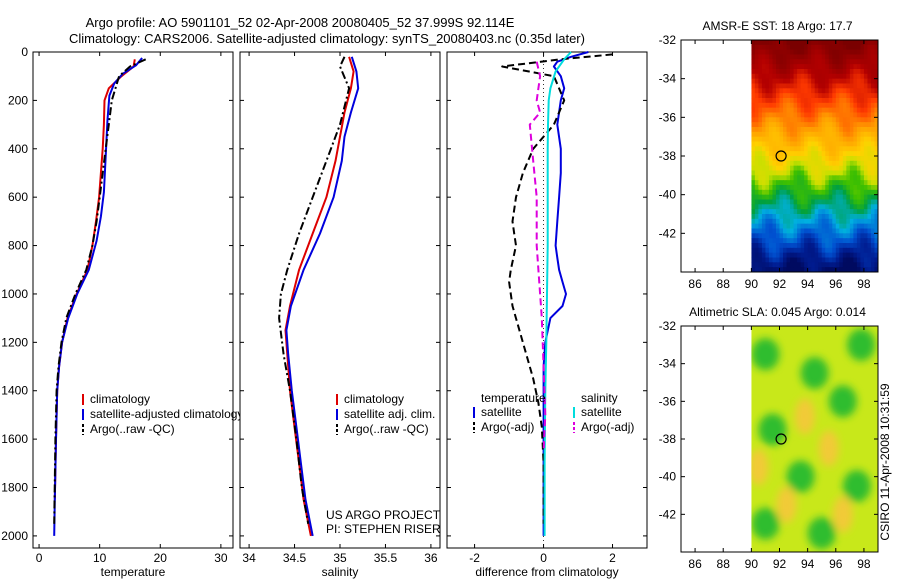 This screenshot has width=900, height=580. What do you see at coordinates (780, 564) in the screenshot?
I see `map-x-tick-label: 92` at bounding box center [780, 564].